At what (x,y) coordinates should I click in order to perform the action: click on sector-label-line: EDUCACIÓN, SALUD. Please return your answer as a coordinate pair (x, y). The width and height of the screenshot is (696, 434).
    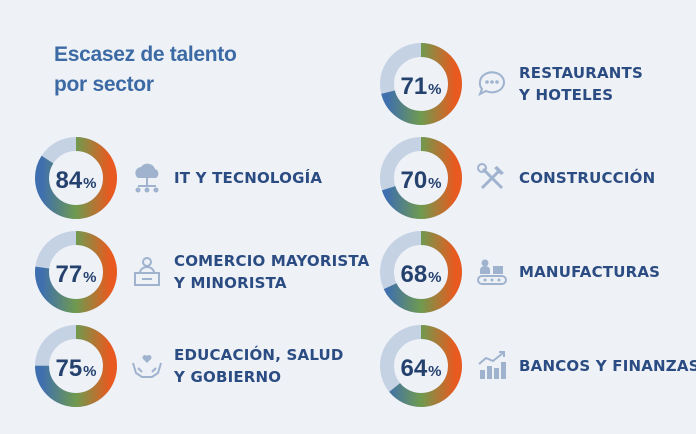
    Looking at the image, I should click on (259, 355).